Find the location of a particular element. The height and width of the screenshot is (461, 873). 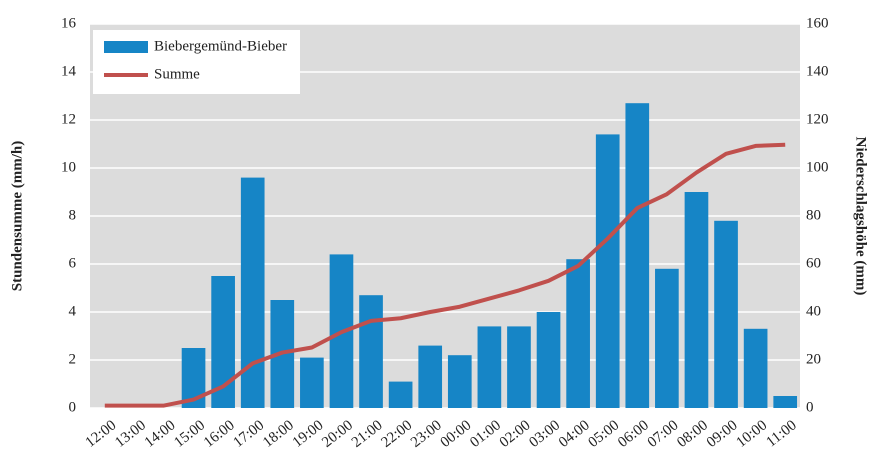

x-tick-label: 20:00 is located at coordinates (337, 434).